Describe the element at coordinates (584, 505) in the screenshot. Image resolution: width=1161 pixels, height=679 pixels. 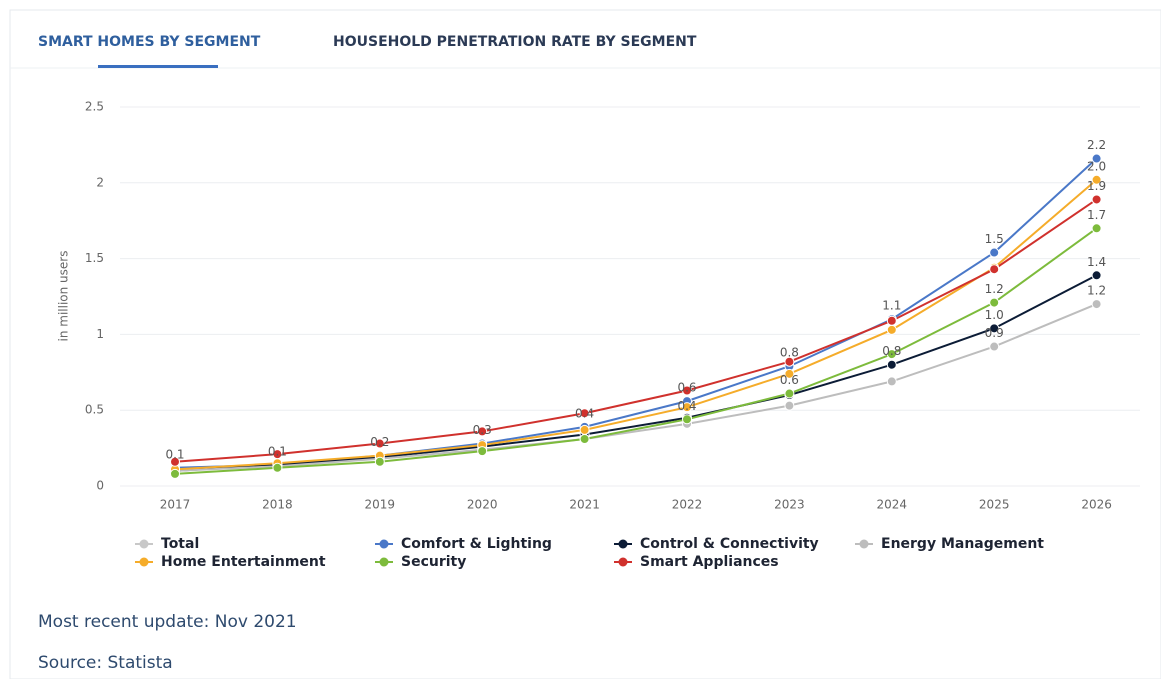
I see `x-tick-label: 2021` at that location.